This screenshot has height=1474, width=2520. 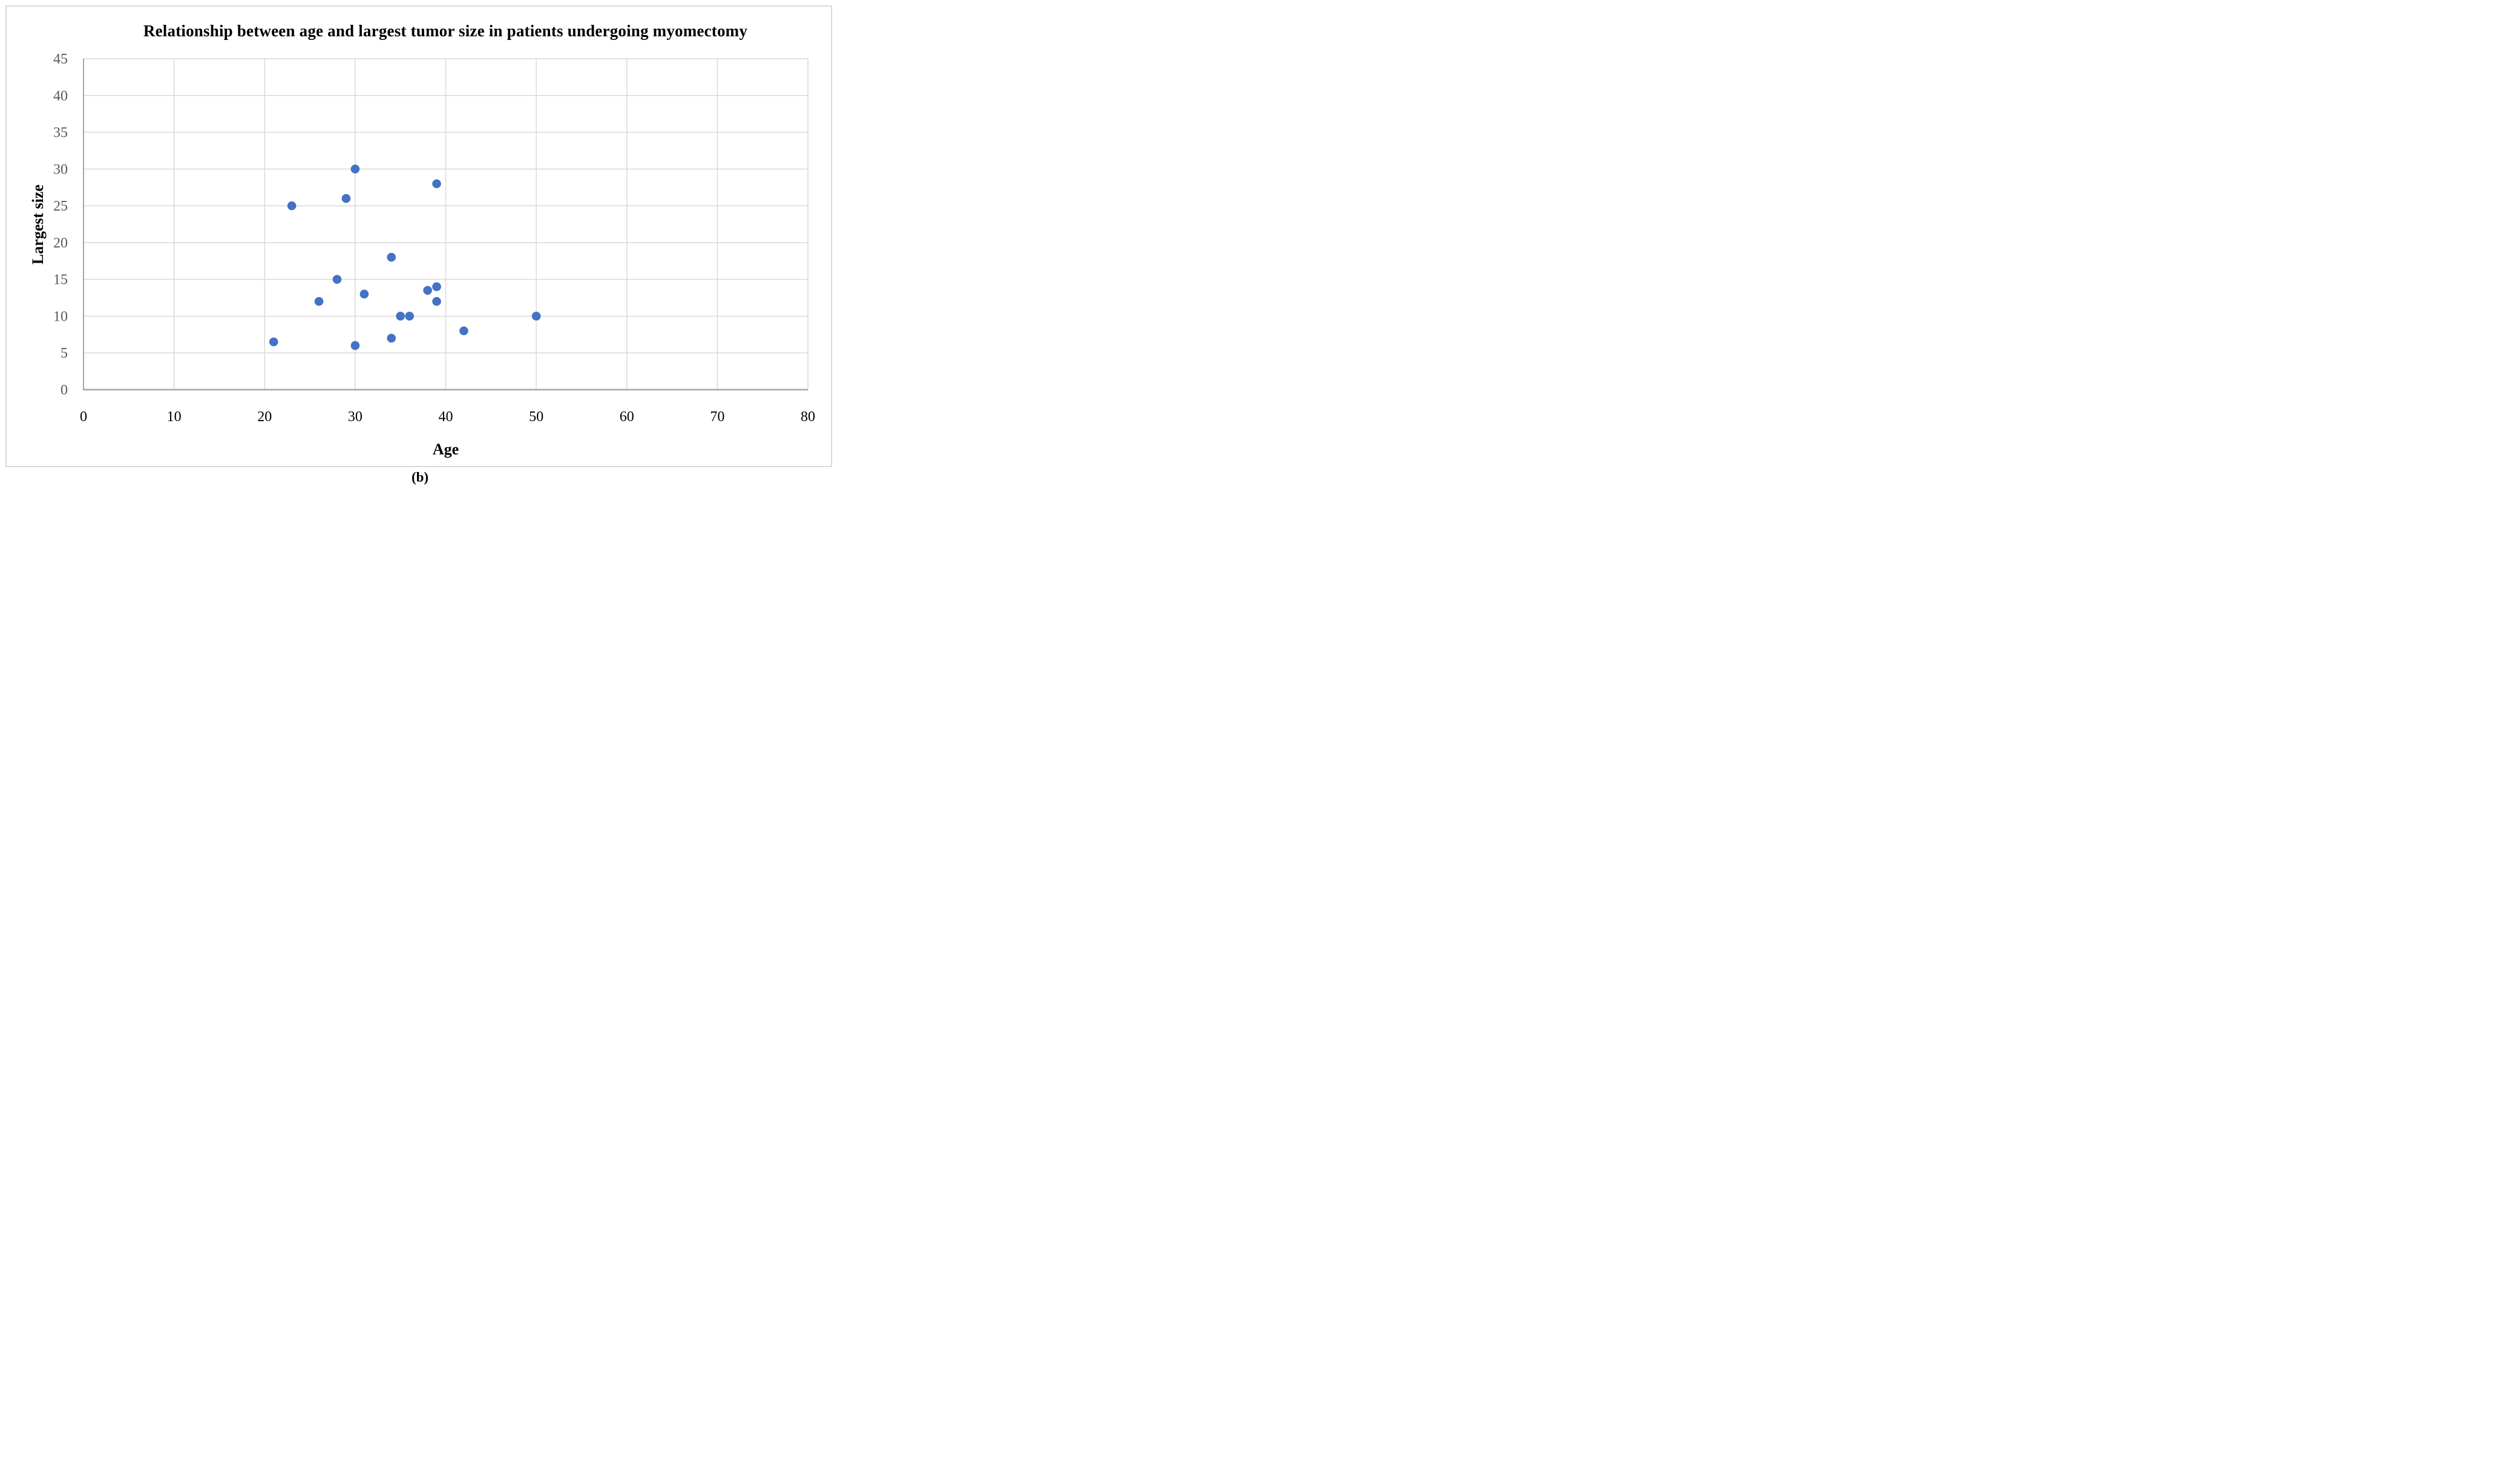 I want to click on y-tick-label: 15, so click(x=60, y=280).